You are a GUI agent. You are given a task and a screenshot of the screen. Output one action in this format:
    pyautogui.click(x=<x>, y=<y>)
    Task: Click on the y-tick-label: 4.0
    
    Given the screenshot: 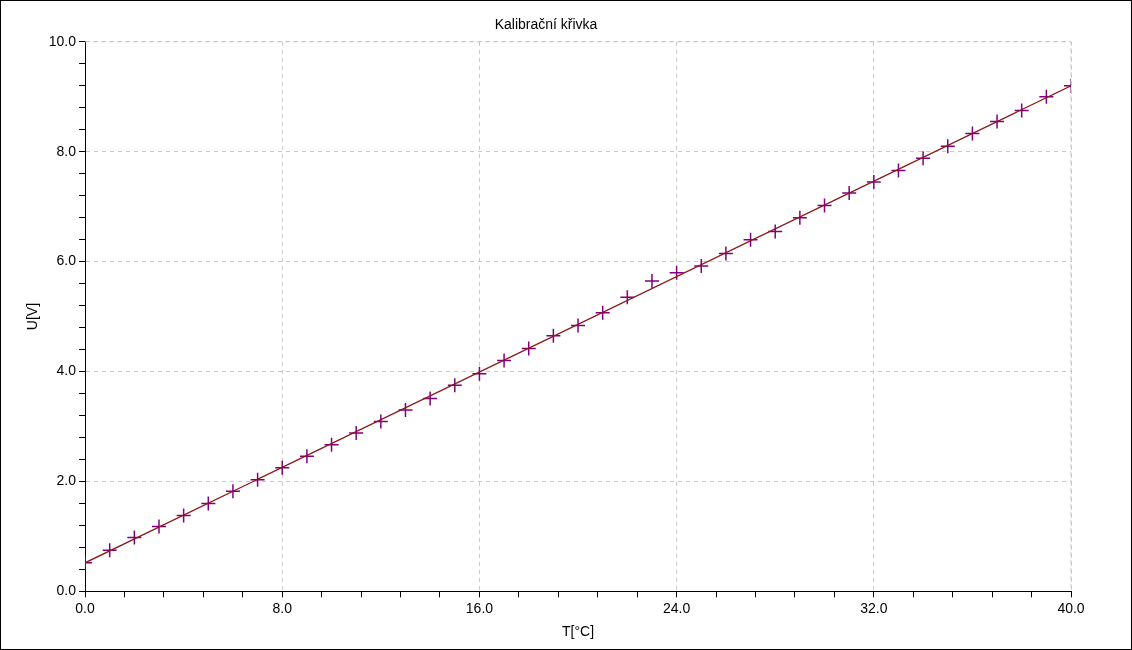 What is the action you would take?
    pyautogui.click(x=66, y=370)
    